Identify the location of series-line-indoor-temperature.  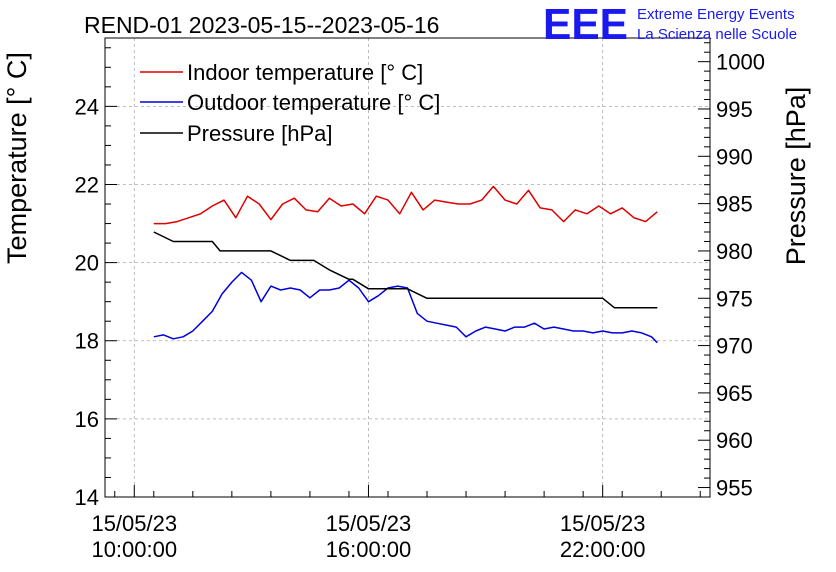
(405, 205).